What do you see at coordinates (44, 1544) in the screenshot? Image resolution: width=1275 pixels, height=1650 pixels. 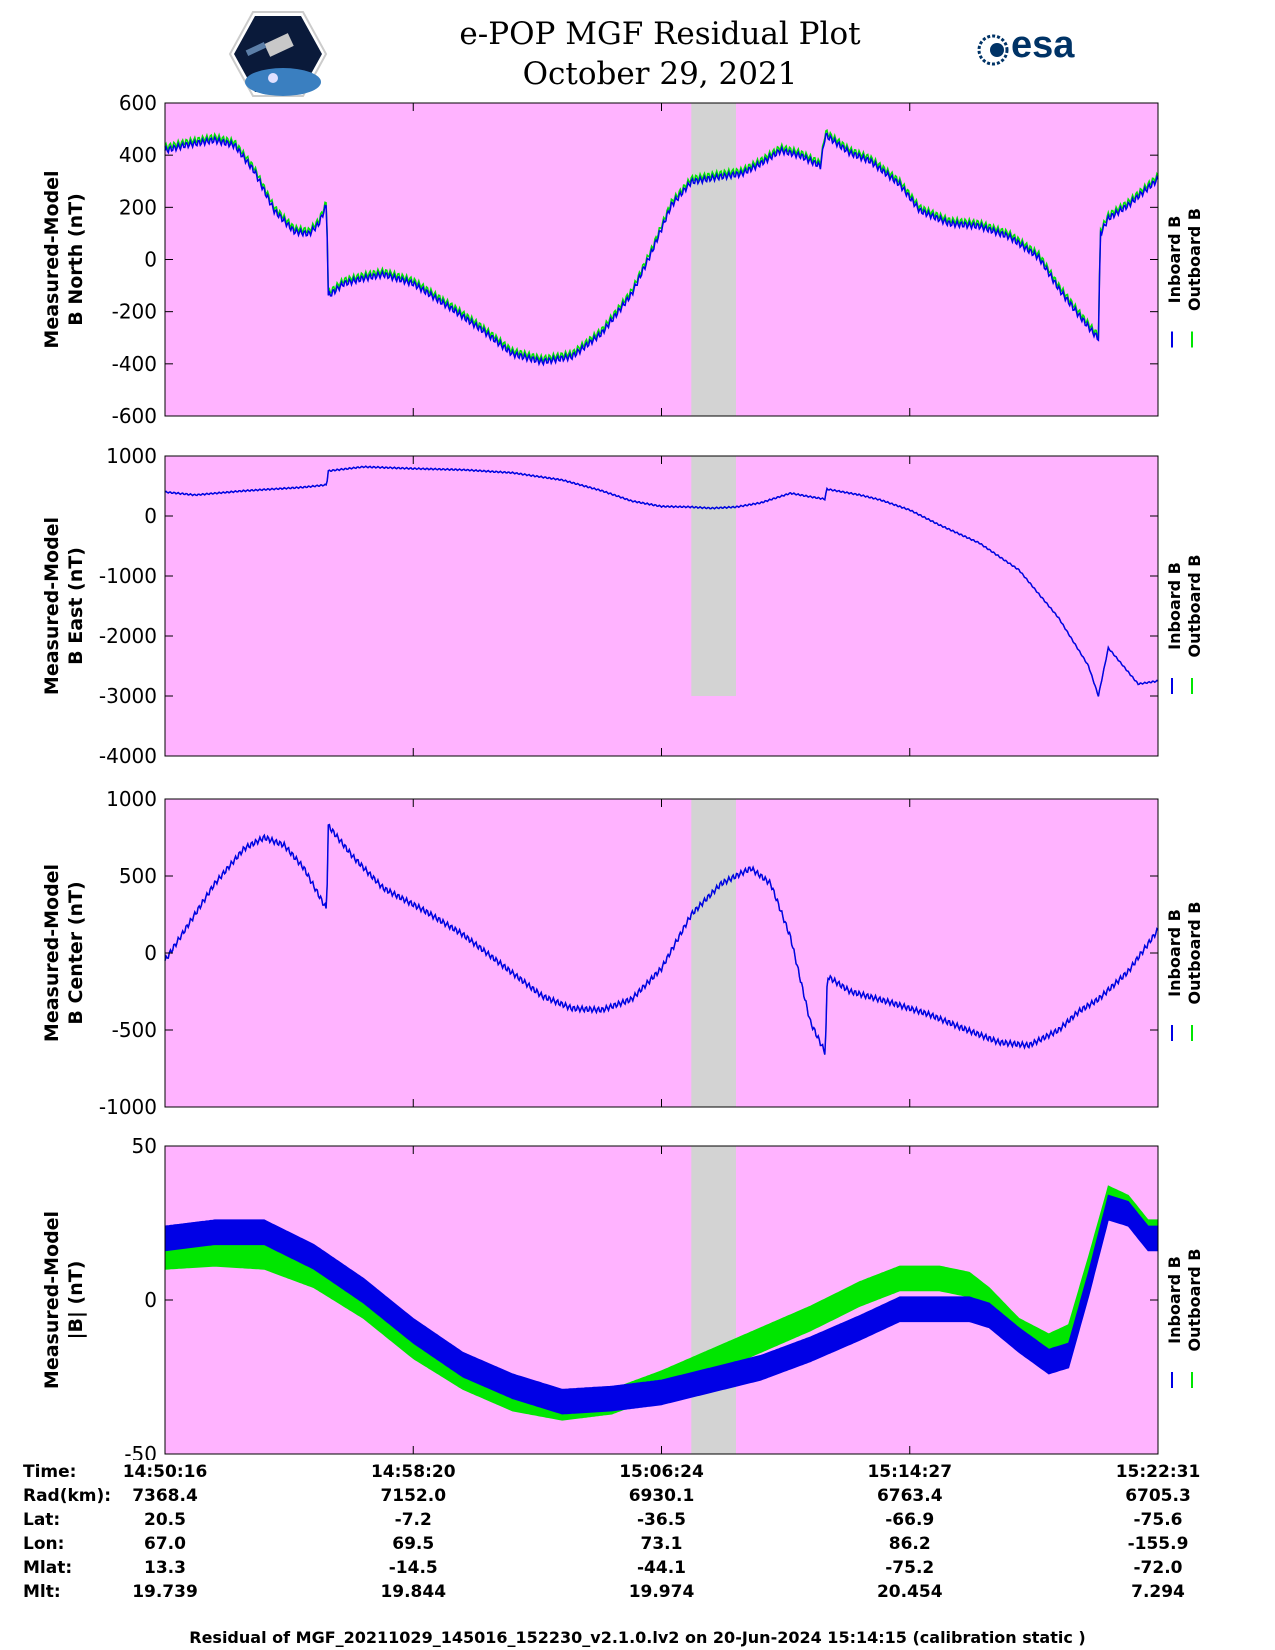 I see `info-row-label: Lon:` at bounding box center [44, 1544].